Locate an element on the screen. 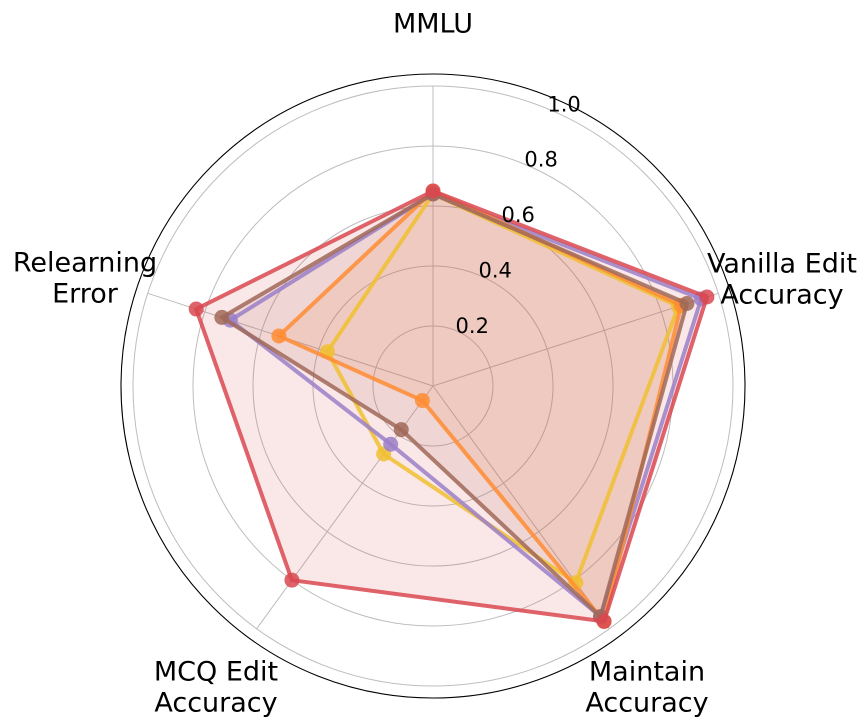 The width and height of the screenshot is (868, 726). axis-label-3: MCQ Edit Accuracy is located at coordinates (216, 687).